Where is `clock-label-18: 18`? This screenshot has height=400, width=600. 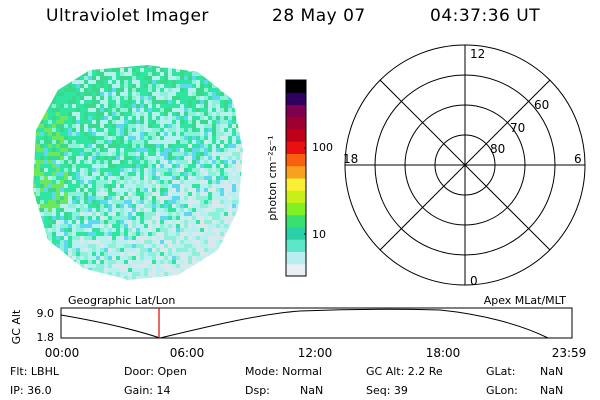
clock-label-18: 18 is located at coordinates (350, 159).